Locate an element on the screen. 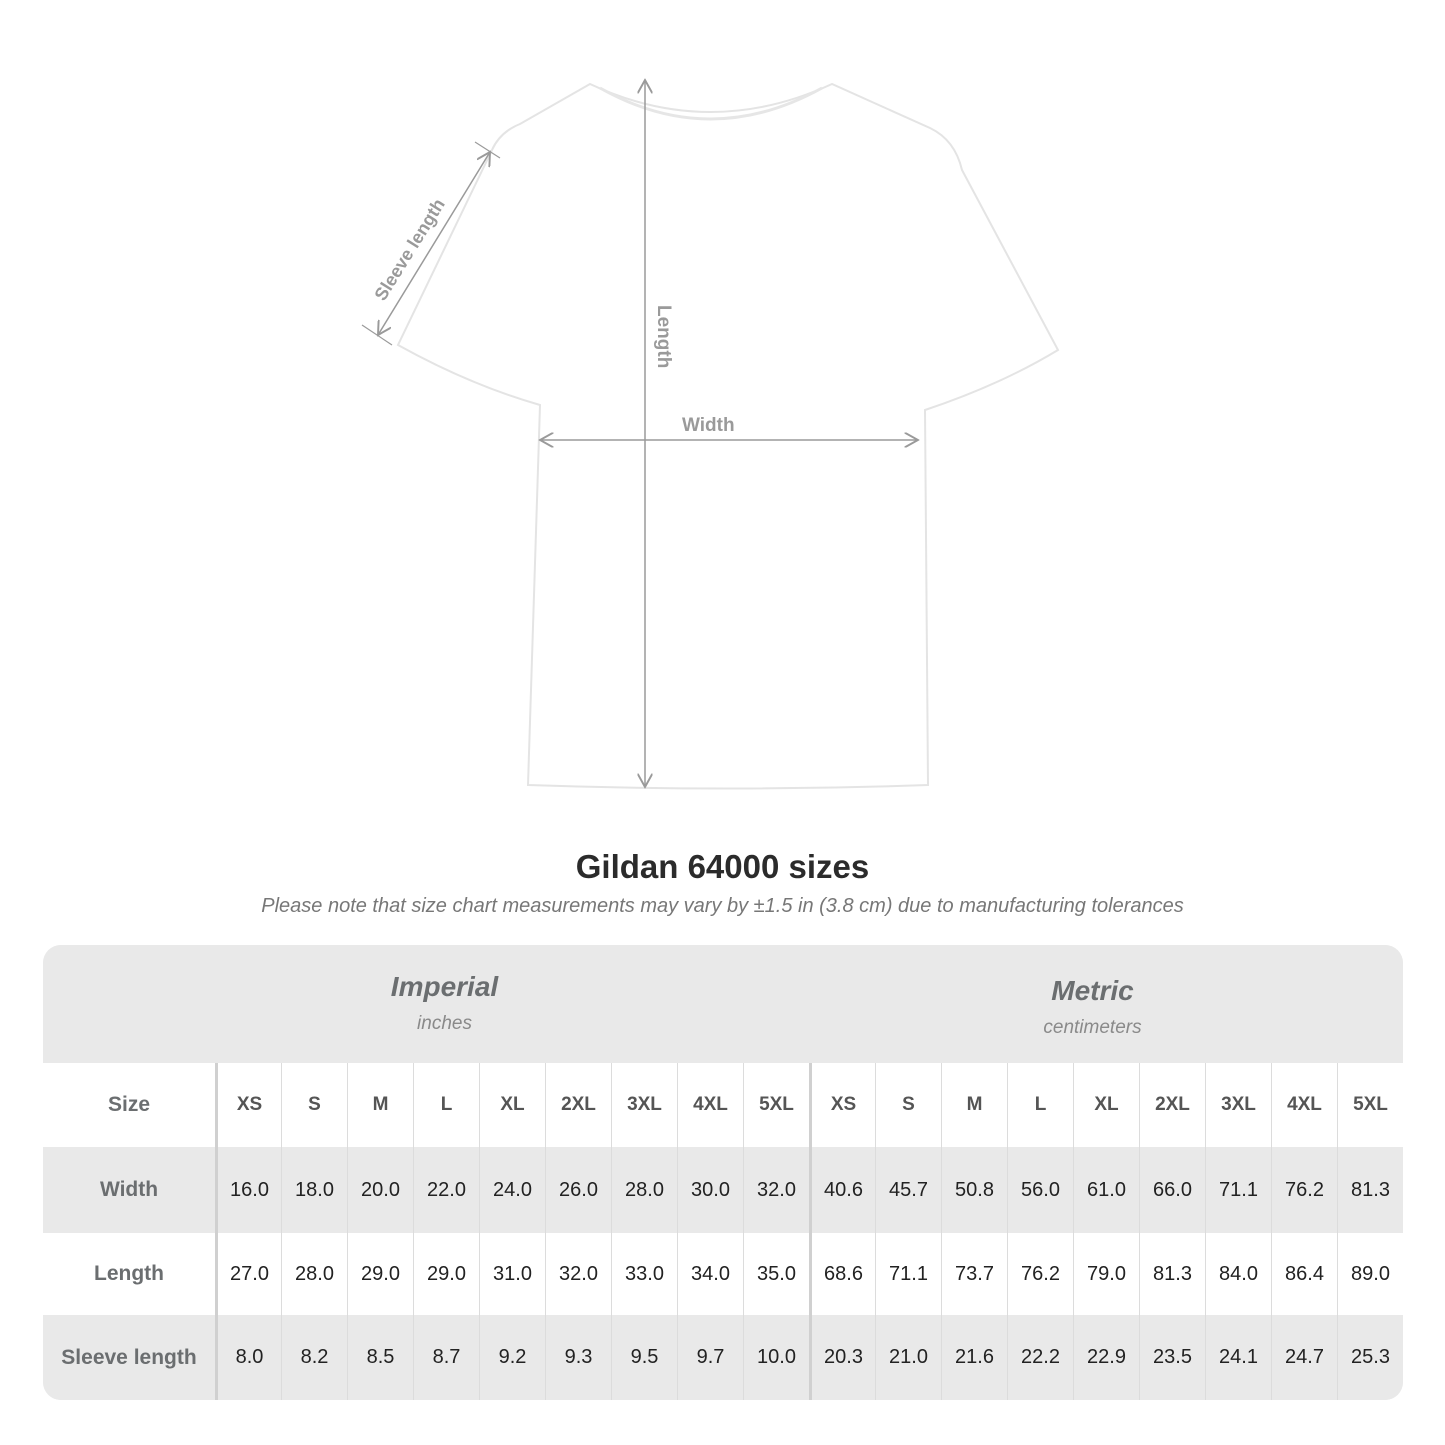 This screenshot has height=1445, width=1445. value-cell: 33.0 is located at coordinates (644, 1274).